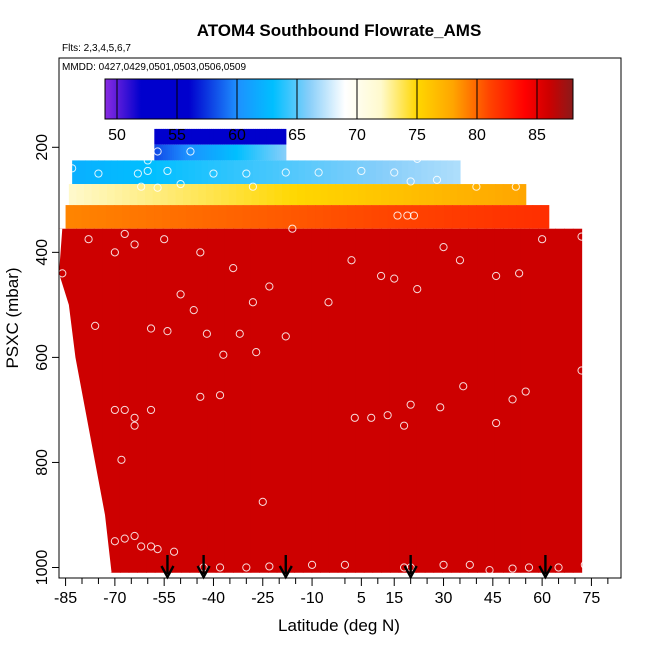  I want to click on x-tick-label: 45, so click(493, 598).